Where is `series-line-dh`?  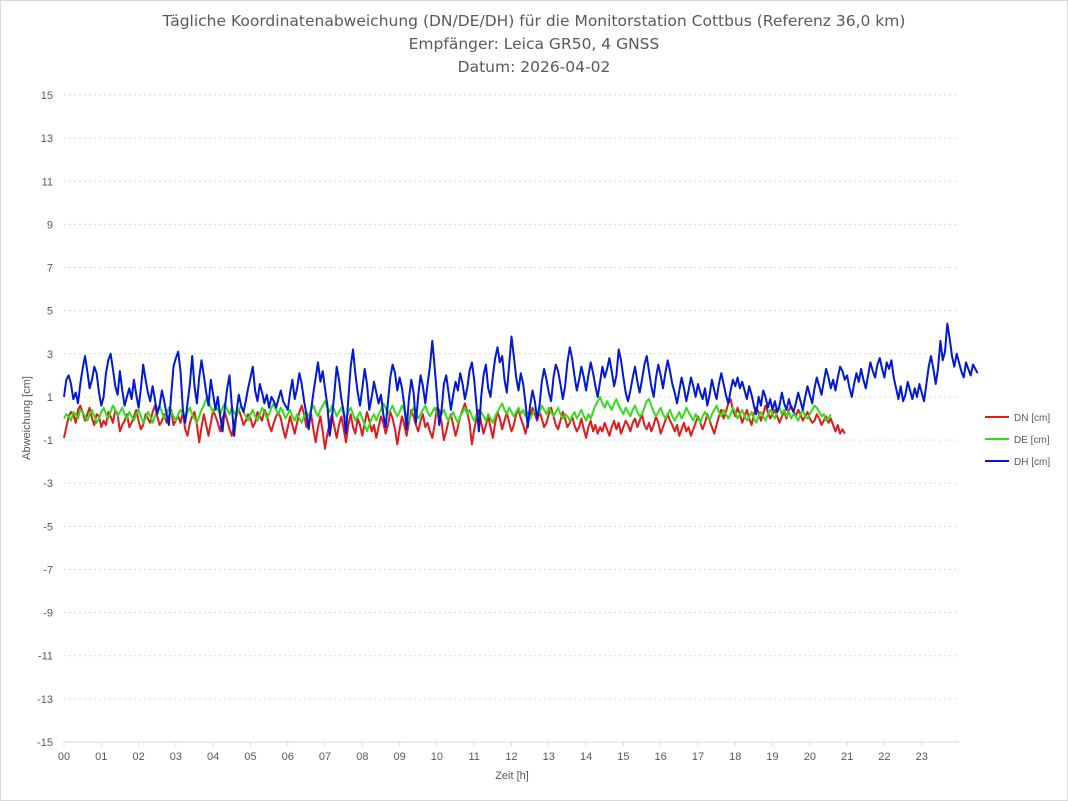 series-line-dh is located at coordinates (521, 379).